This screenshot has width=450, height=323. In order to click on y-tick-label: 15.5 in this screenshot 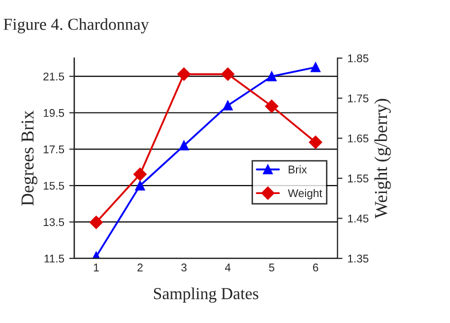, I will do `click(54, 186)`.